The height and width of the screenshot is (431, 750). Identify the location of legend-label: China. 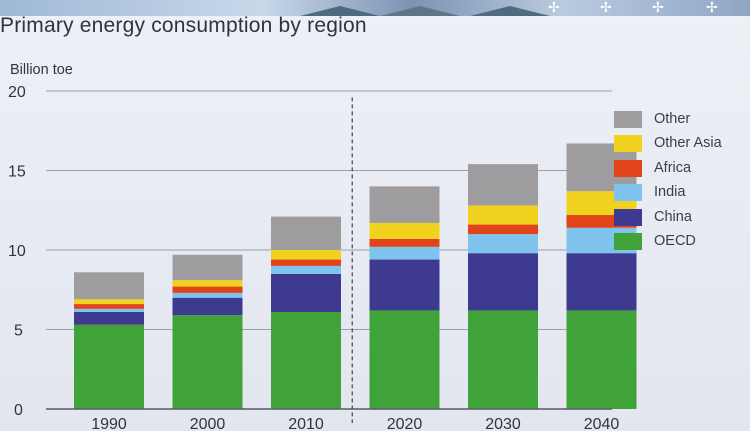
(673, 216).